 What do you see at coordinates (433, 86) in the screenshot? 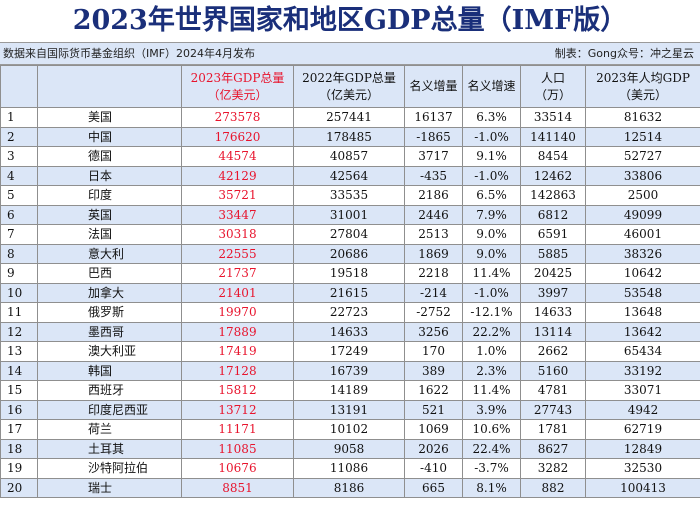
I see `header-nominal-increase: 名义增量` at bounding box center [433, 86].